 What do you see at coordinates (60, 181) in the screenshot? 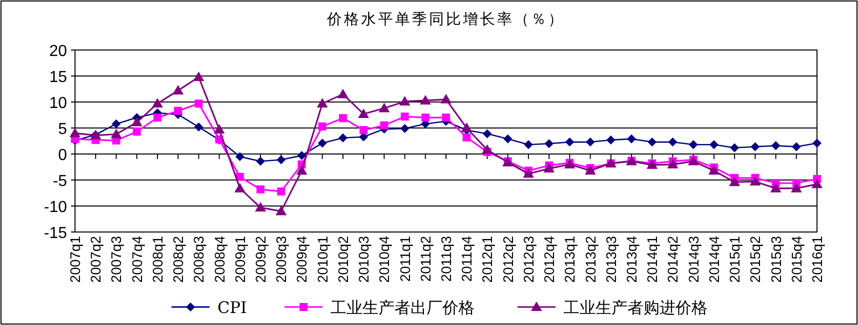
I see `y-tick-label: -5` at bounding box center [60, 181].